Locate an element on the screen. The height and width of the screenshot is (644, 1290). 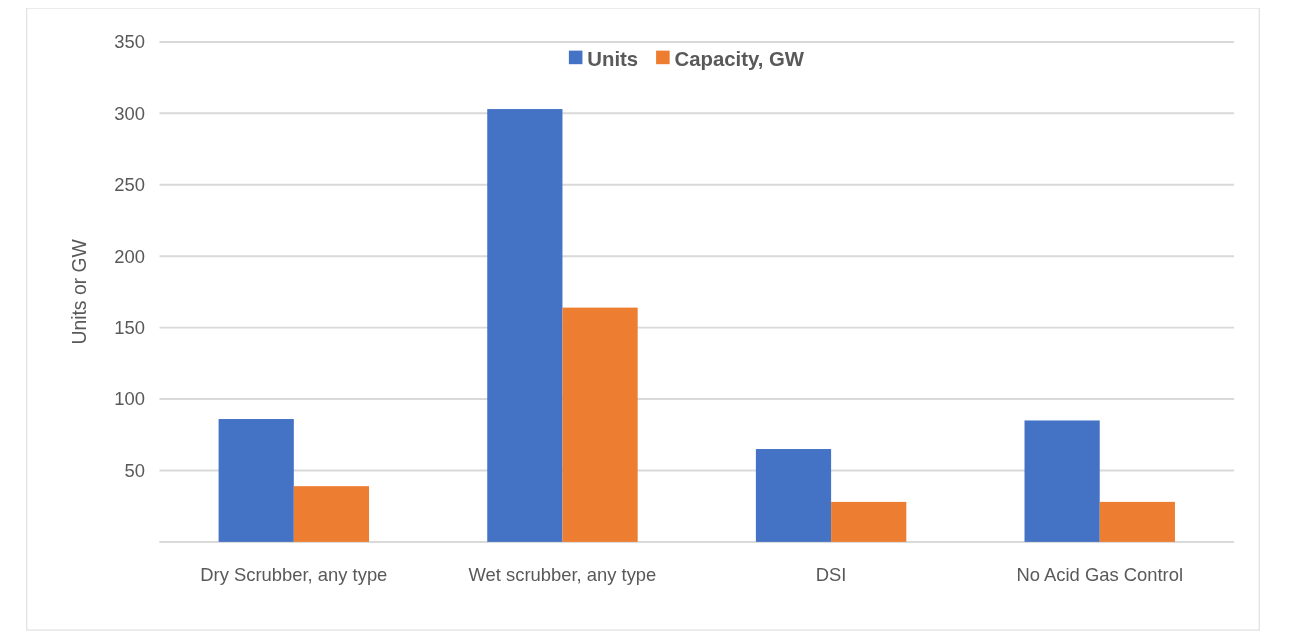
y-tick-label: 100 is located at coordinates (129, 399).